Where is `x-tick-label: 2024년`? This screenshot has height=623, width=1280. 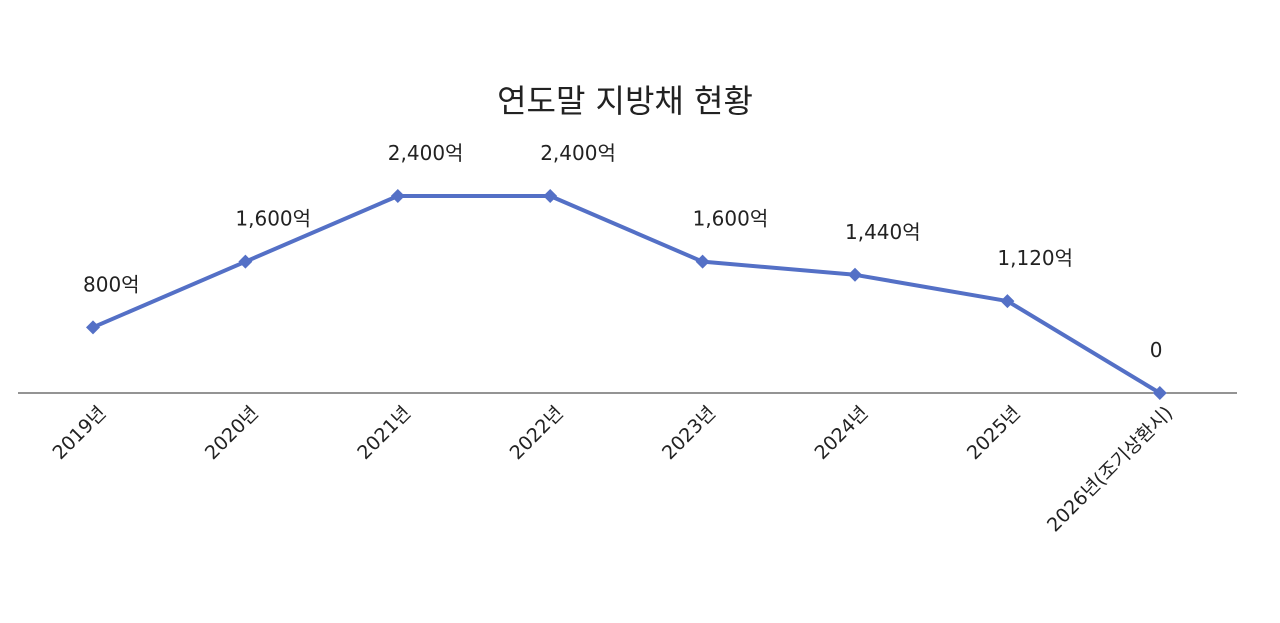 x-tick-label: 2024년 is located at coordinates (841, 433).